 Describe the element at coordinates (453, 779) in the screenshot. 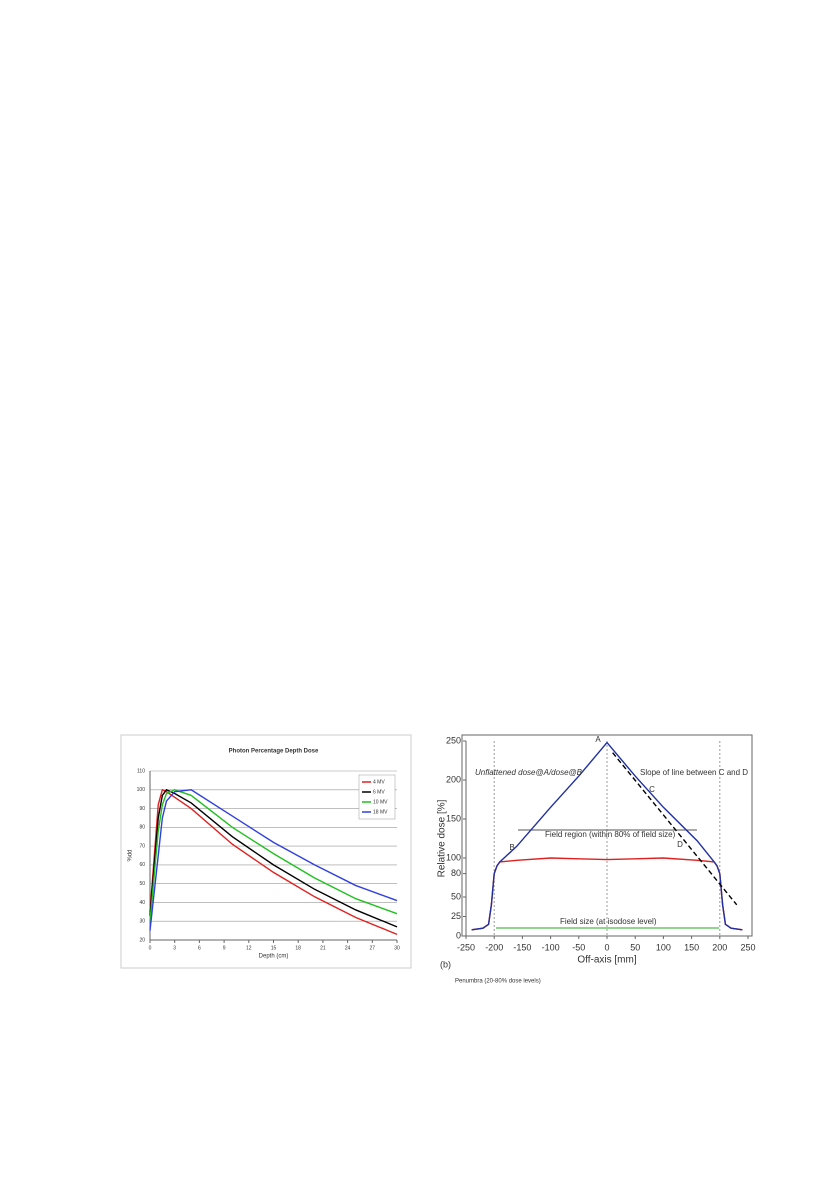

I see `y-tick-label: 200` at that location.